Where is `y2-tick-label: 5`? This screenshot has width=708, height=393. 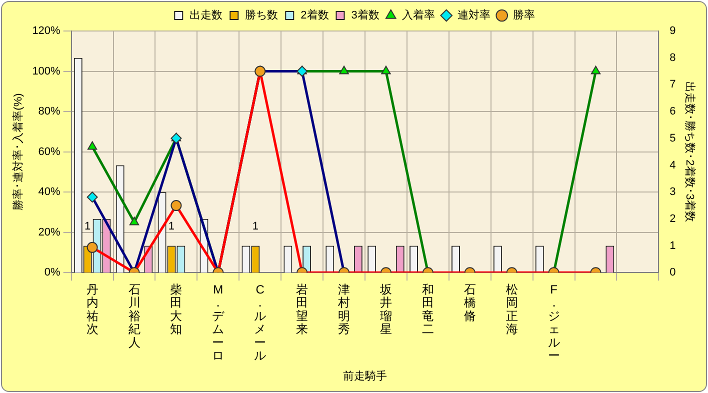
y2-tick-label: 5 is located at coordinates (673, 138).